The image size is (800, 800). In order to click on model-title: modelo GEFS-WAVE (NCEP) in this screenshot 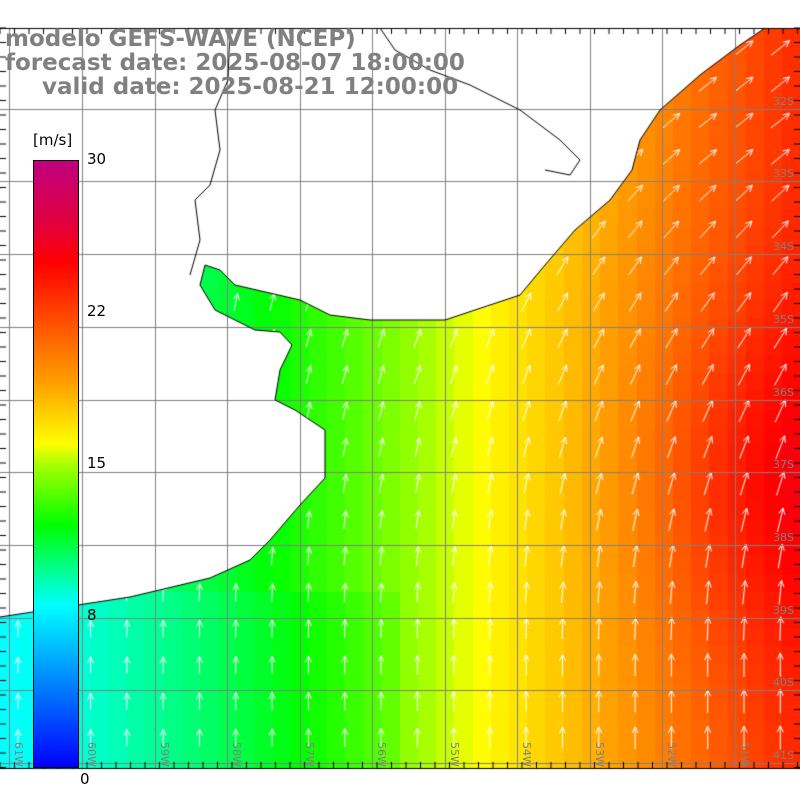, I will do `click(180, 39)`.